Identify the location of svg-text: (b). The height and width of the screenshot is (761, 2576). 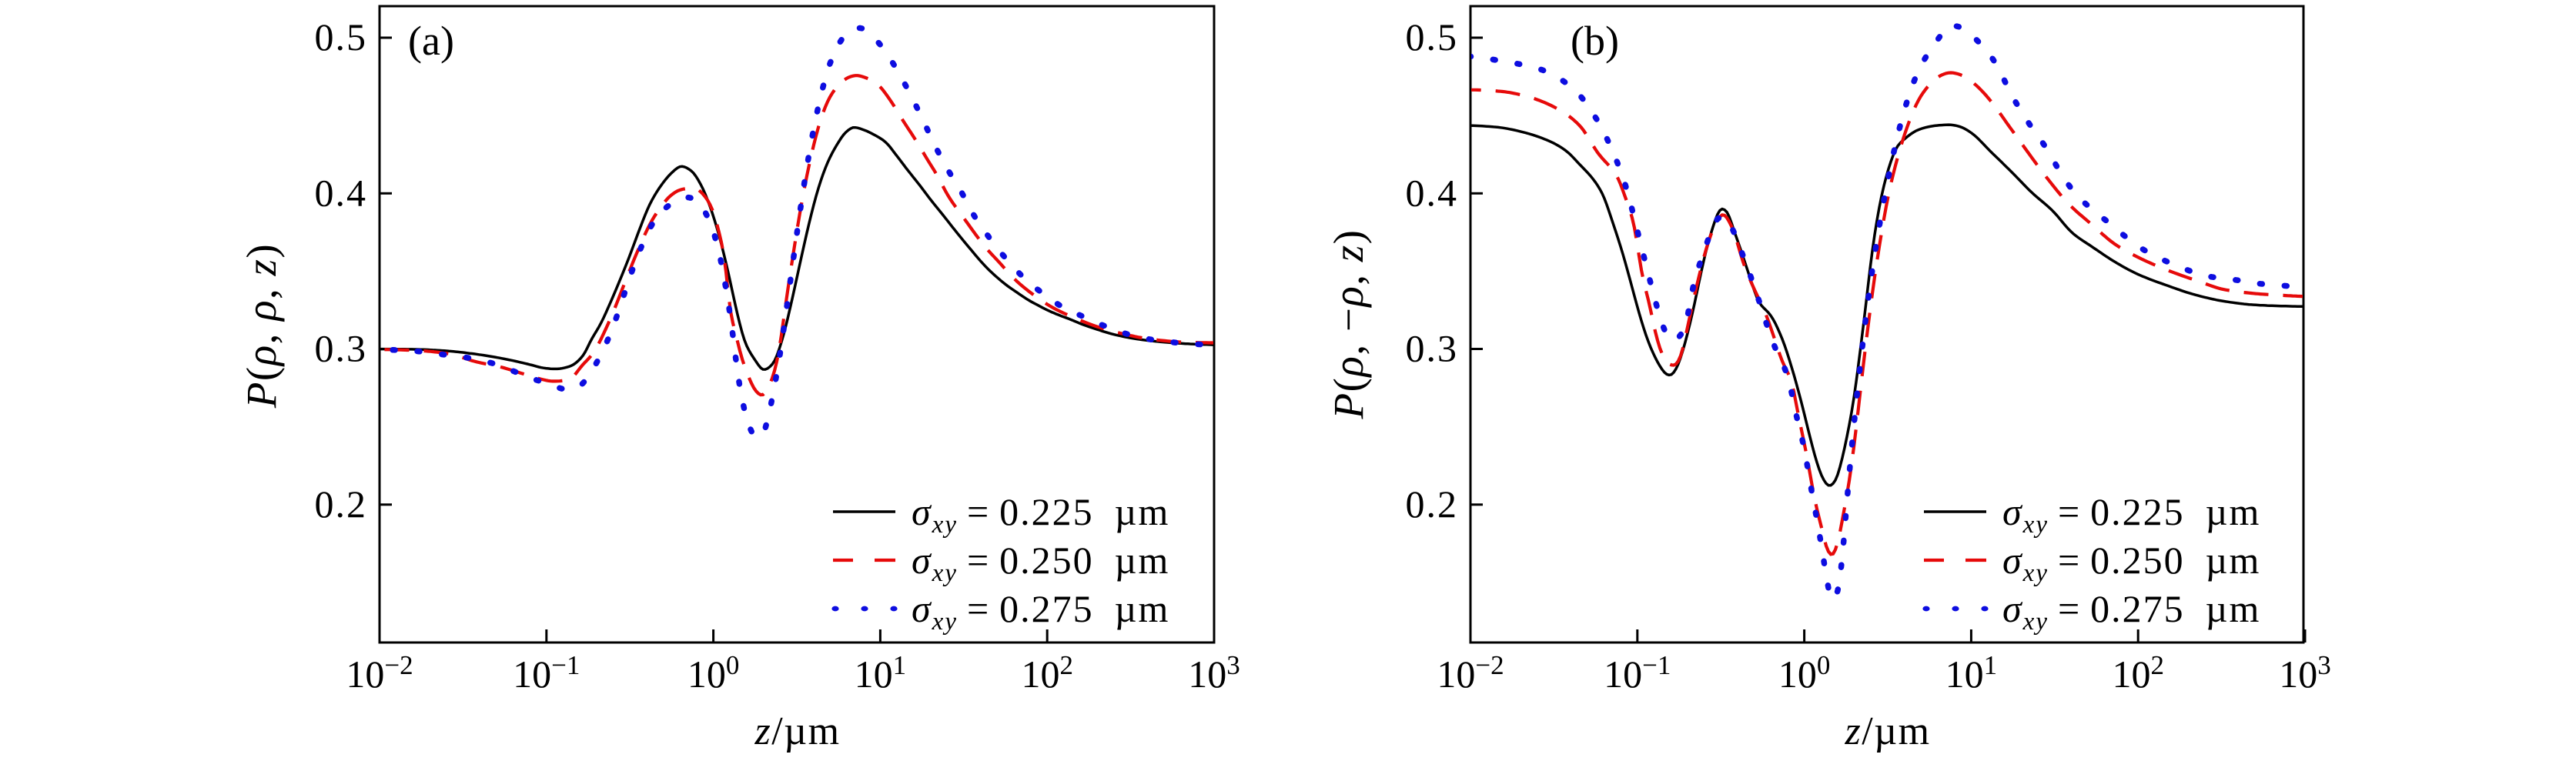
(1595, 41).